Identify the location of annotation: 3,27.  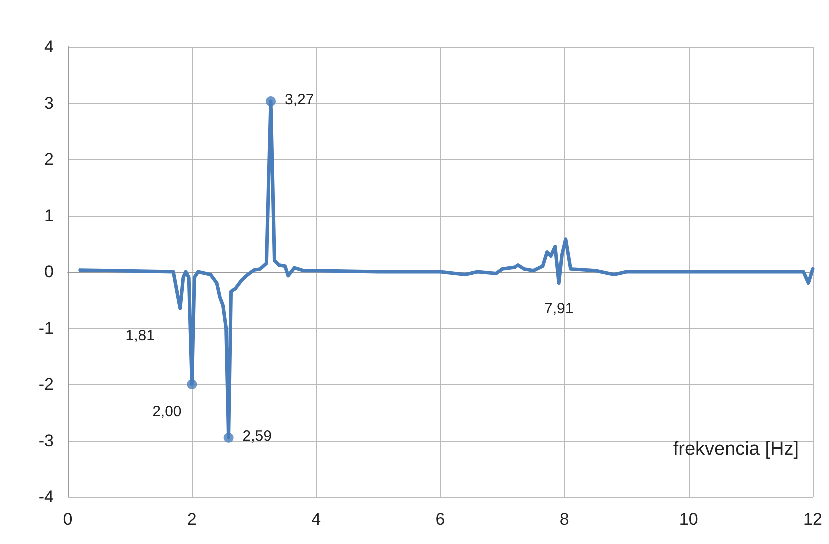
(299, 100).